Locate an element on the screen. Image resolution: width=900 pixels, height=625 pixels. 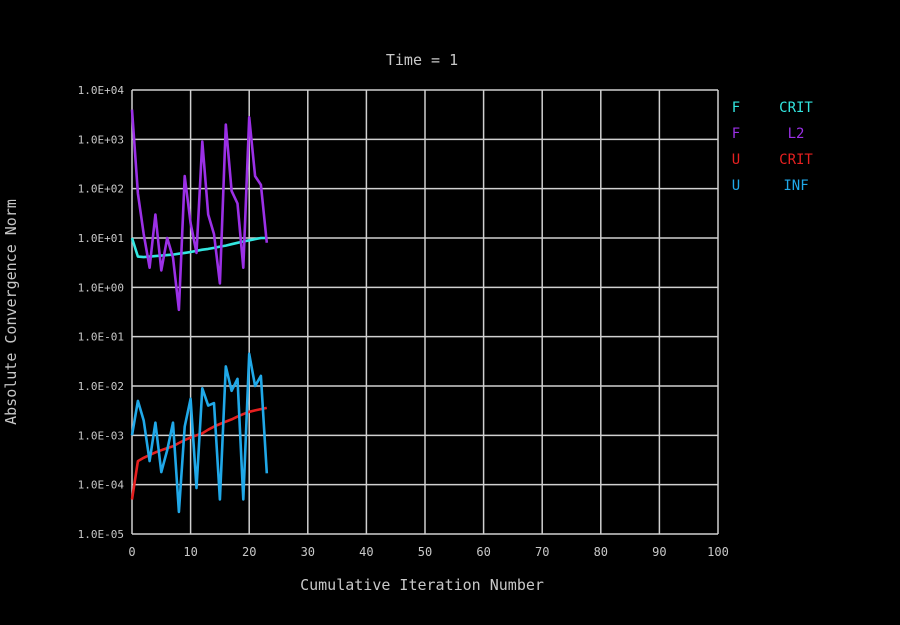
x-axis-label: Cumulative Iteration Number is located at coordinates (422, 585).